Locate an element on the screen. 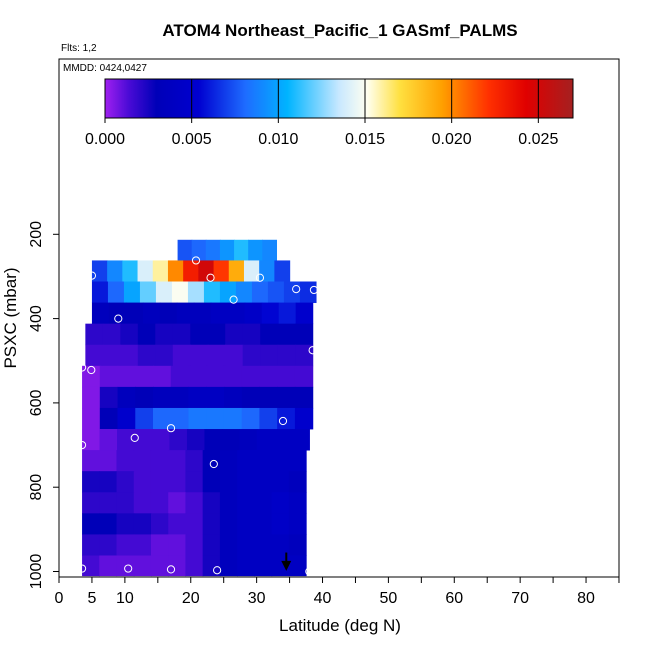 The image size is (650, 650). y-axis-label: PSXC (mbar) is located at coordinates (10, 317).